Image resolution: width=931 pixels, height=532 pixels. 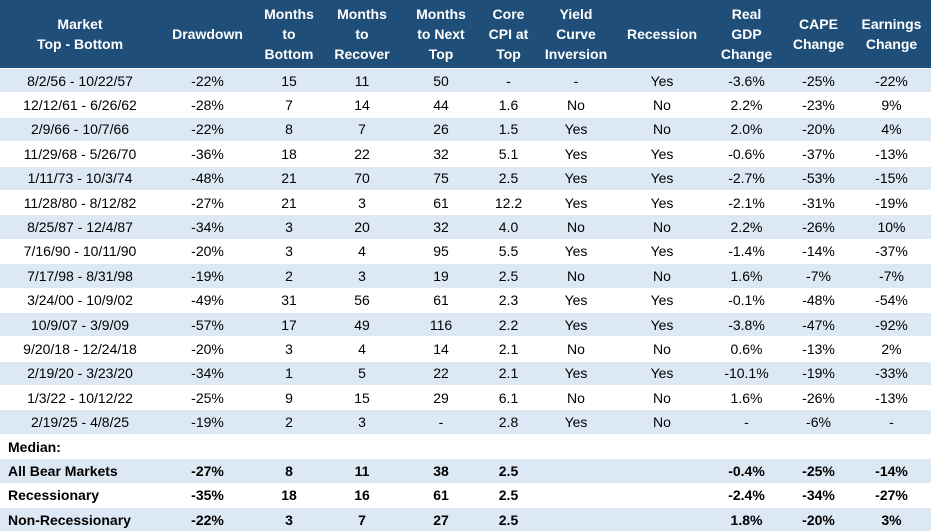 What do you see at coordinates (441, 105) in the screenshot?
I see `data-cell: 44` at bounding box center [441, 105].